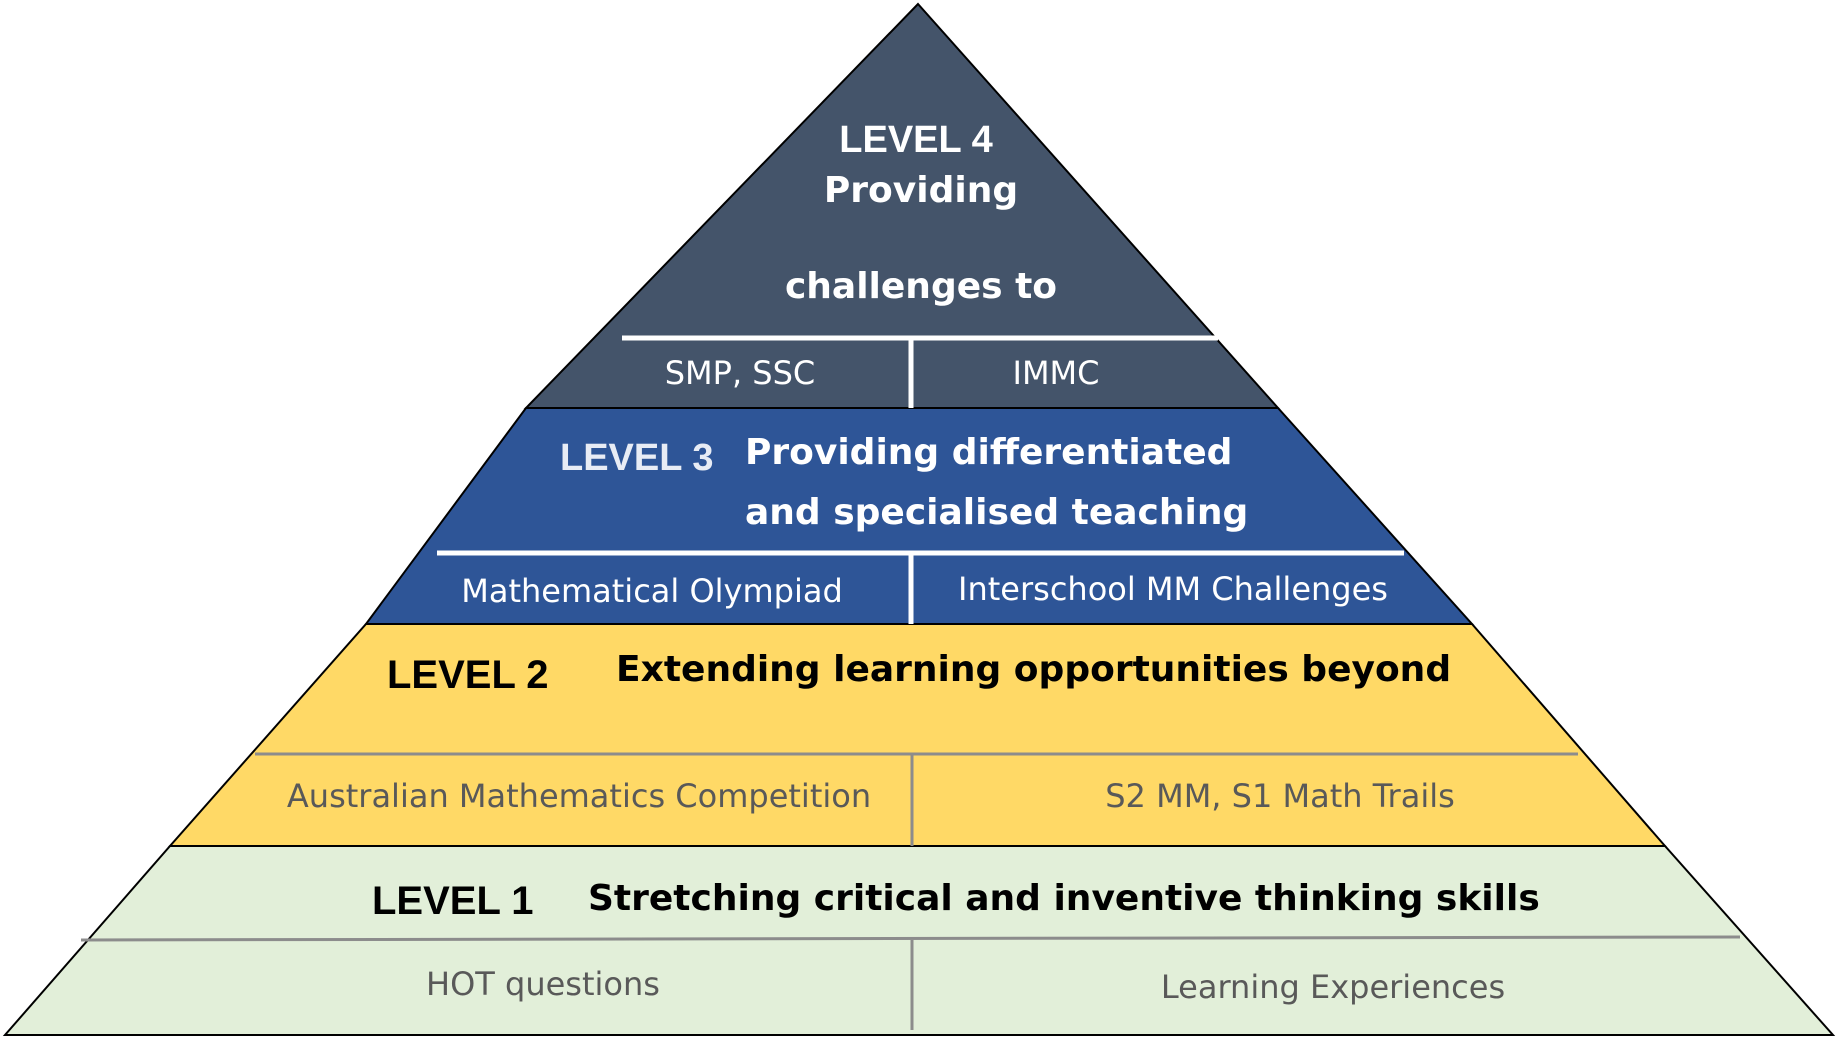  Describe the element at coordinates (740, 373) in the screenshot. I see `level4-item-smp-ssc: SMP, SSC` at that location.